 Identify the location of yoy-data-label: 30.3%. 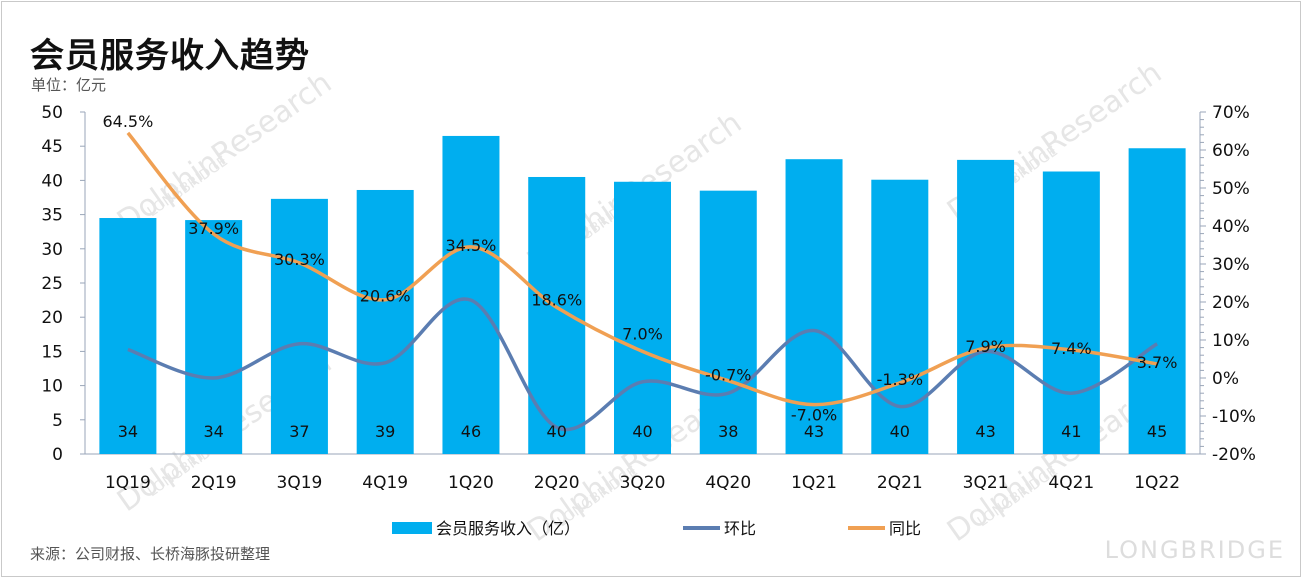
(299, 259).